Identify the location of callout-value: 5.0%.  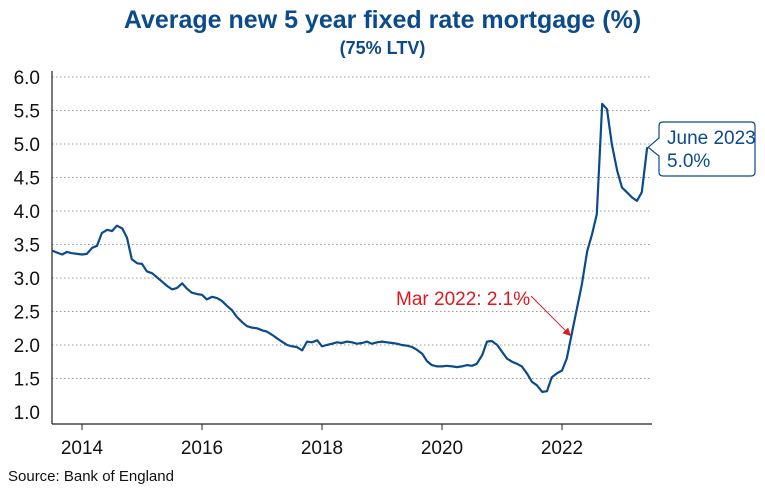
(688, 161).